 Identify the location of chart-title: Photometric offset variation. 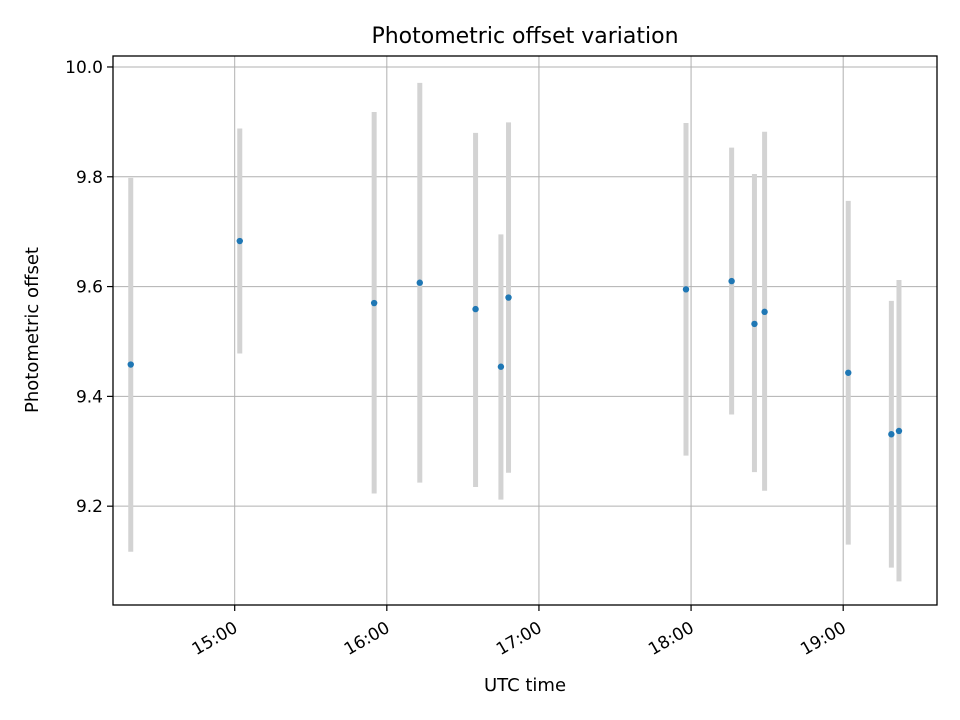
(524, 36).